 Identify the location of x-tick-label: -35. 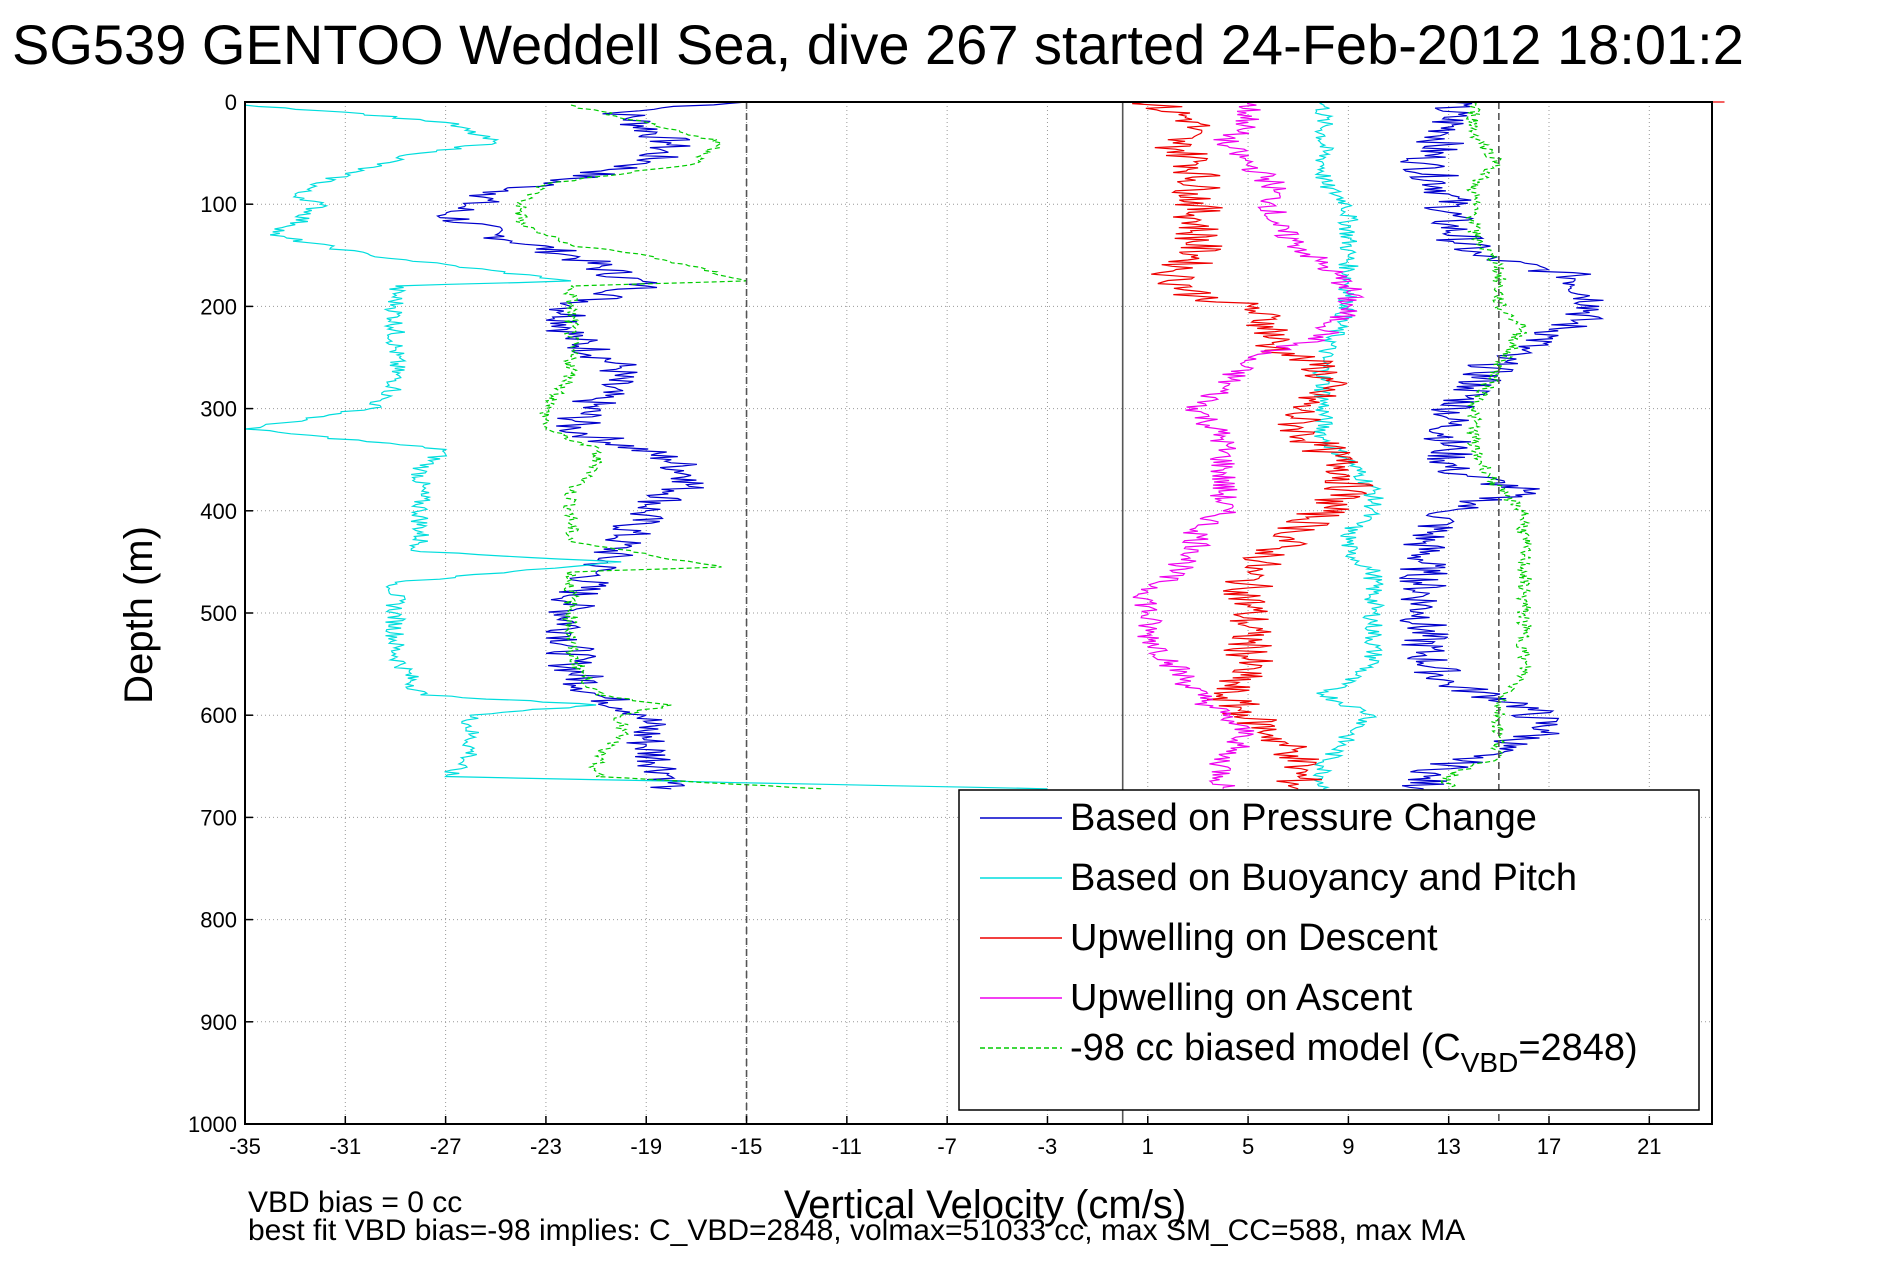
(245, 1146).